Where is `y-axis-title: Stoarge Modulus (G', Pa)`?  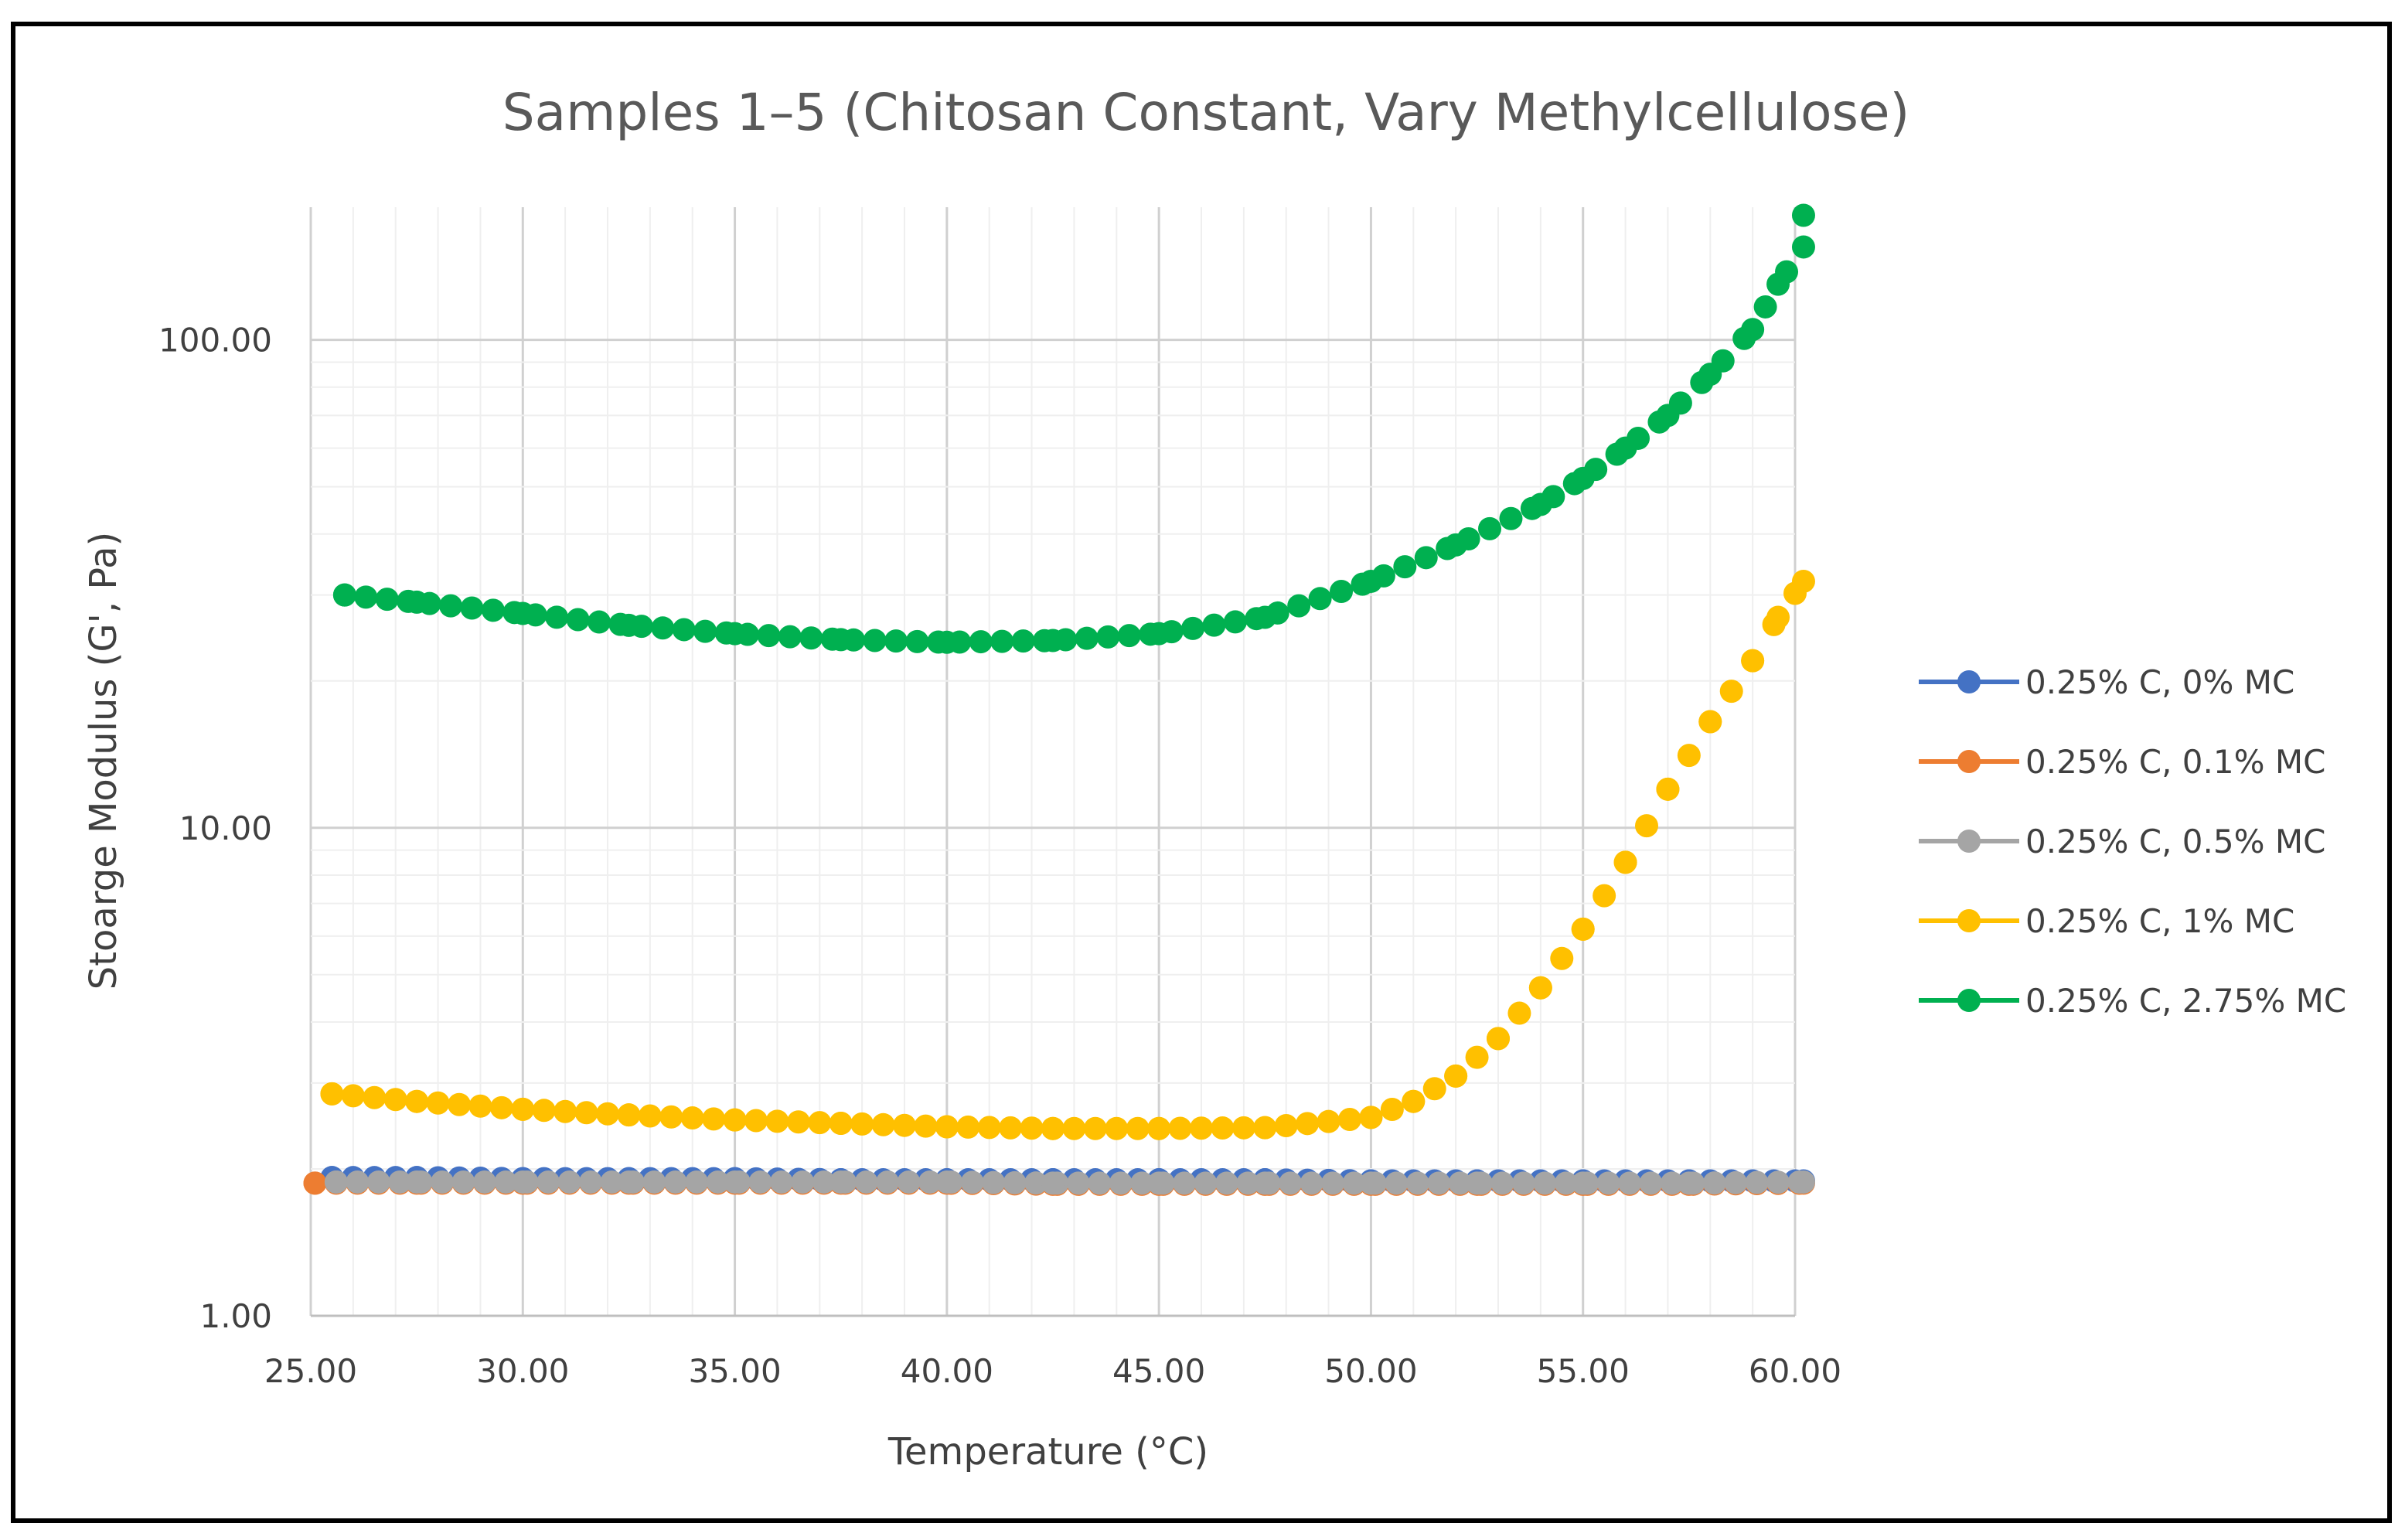 y-axis-title: Stoarge Modulus (G', Pa) is located at coordinates (103, 761).